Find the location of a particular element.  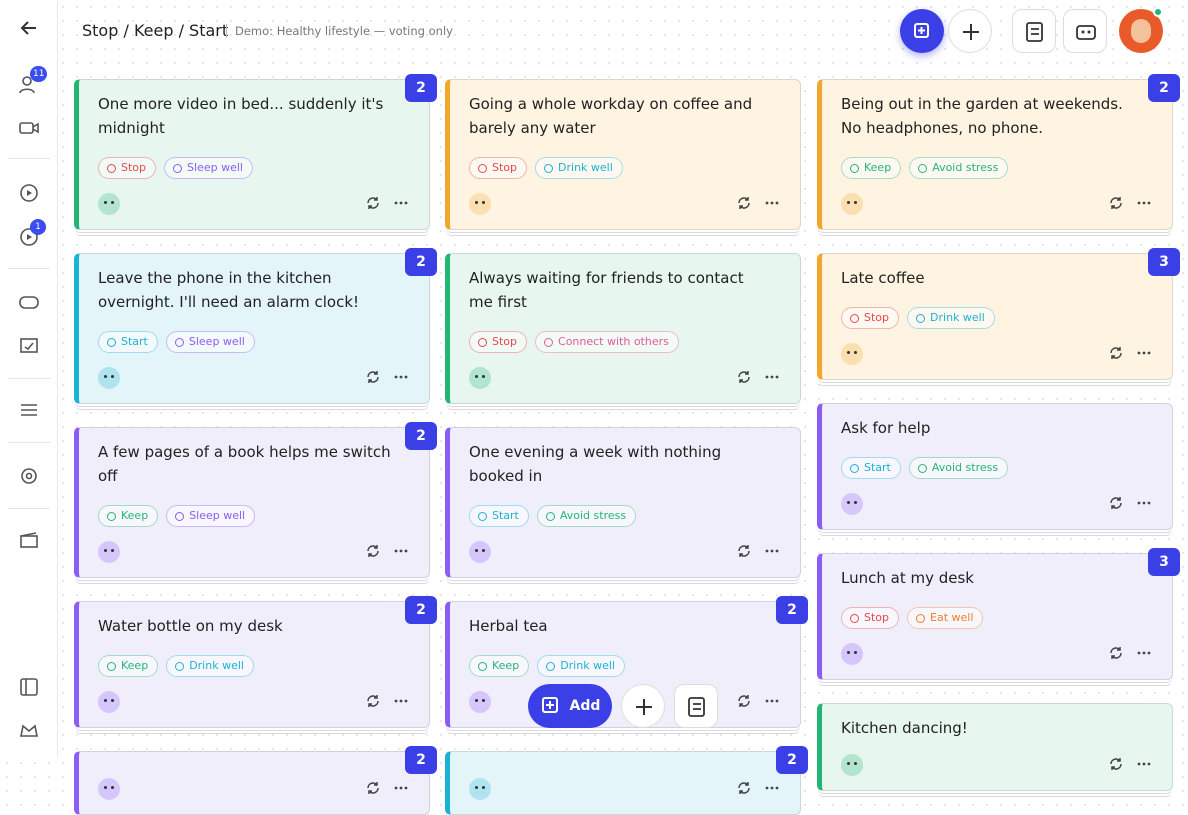

bot-button is located at coordinates (1085, 31).